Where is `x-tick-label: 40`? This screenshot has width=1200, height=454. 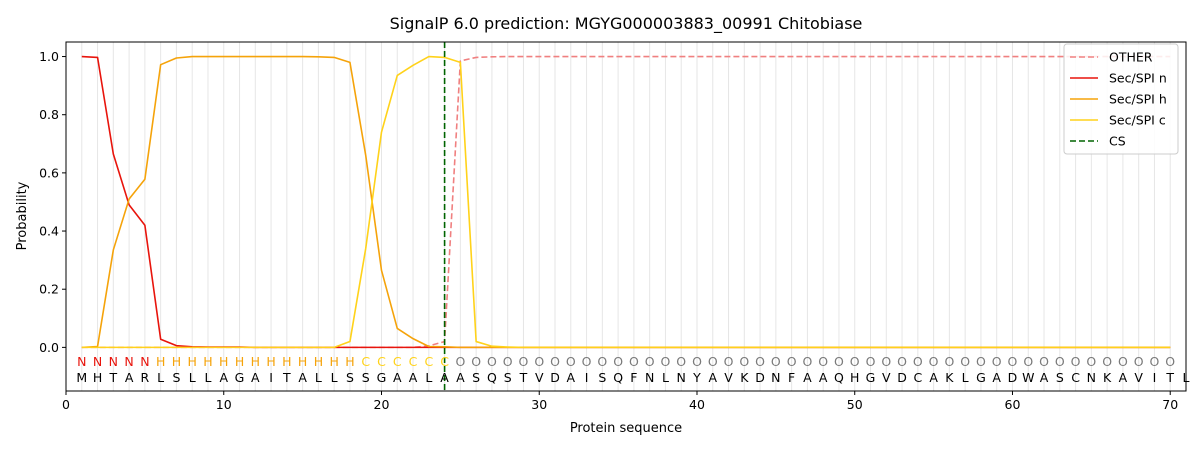
x-tick-label: 40 is located at coordinates (697, 404).